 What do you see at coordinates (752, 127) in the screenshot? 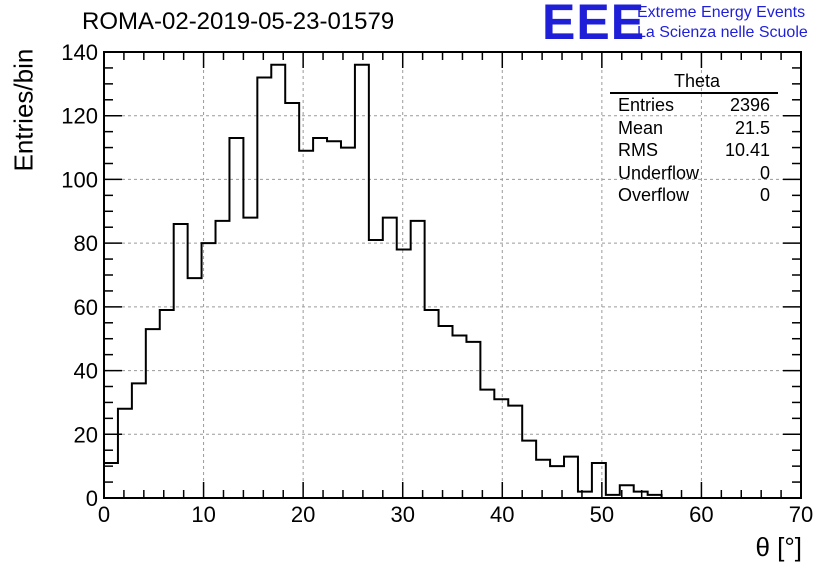
I see `stats-value: 21.5` at bounding box center [752, 127].